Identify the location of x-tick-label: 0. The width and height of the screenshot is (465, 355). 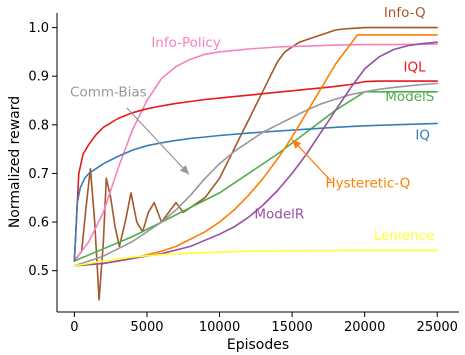
(74, 327).